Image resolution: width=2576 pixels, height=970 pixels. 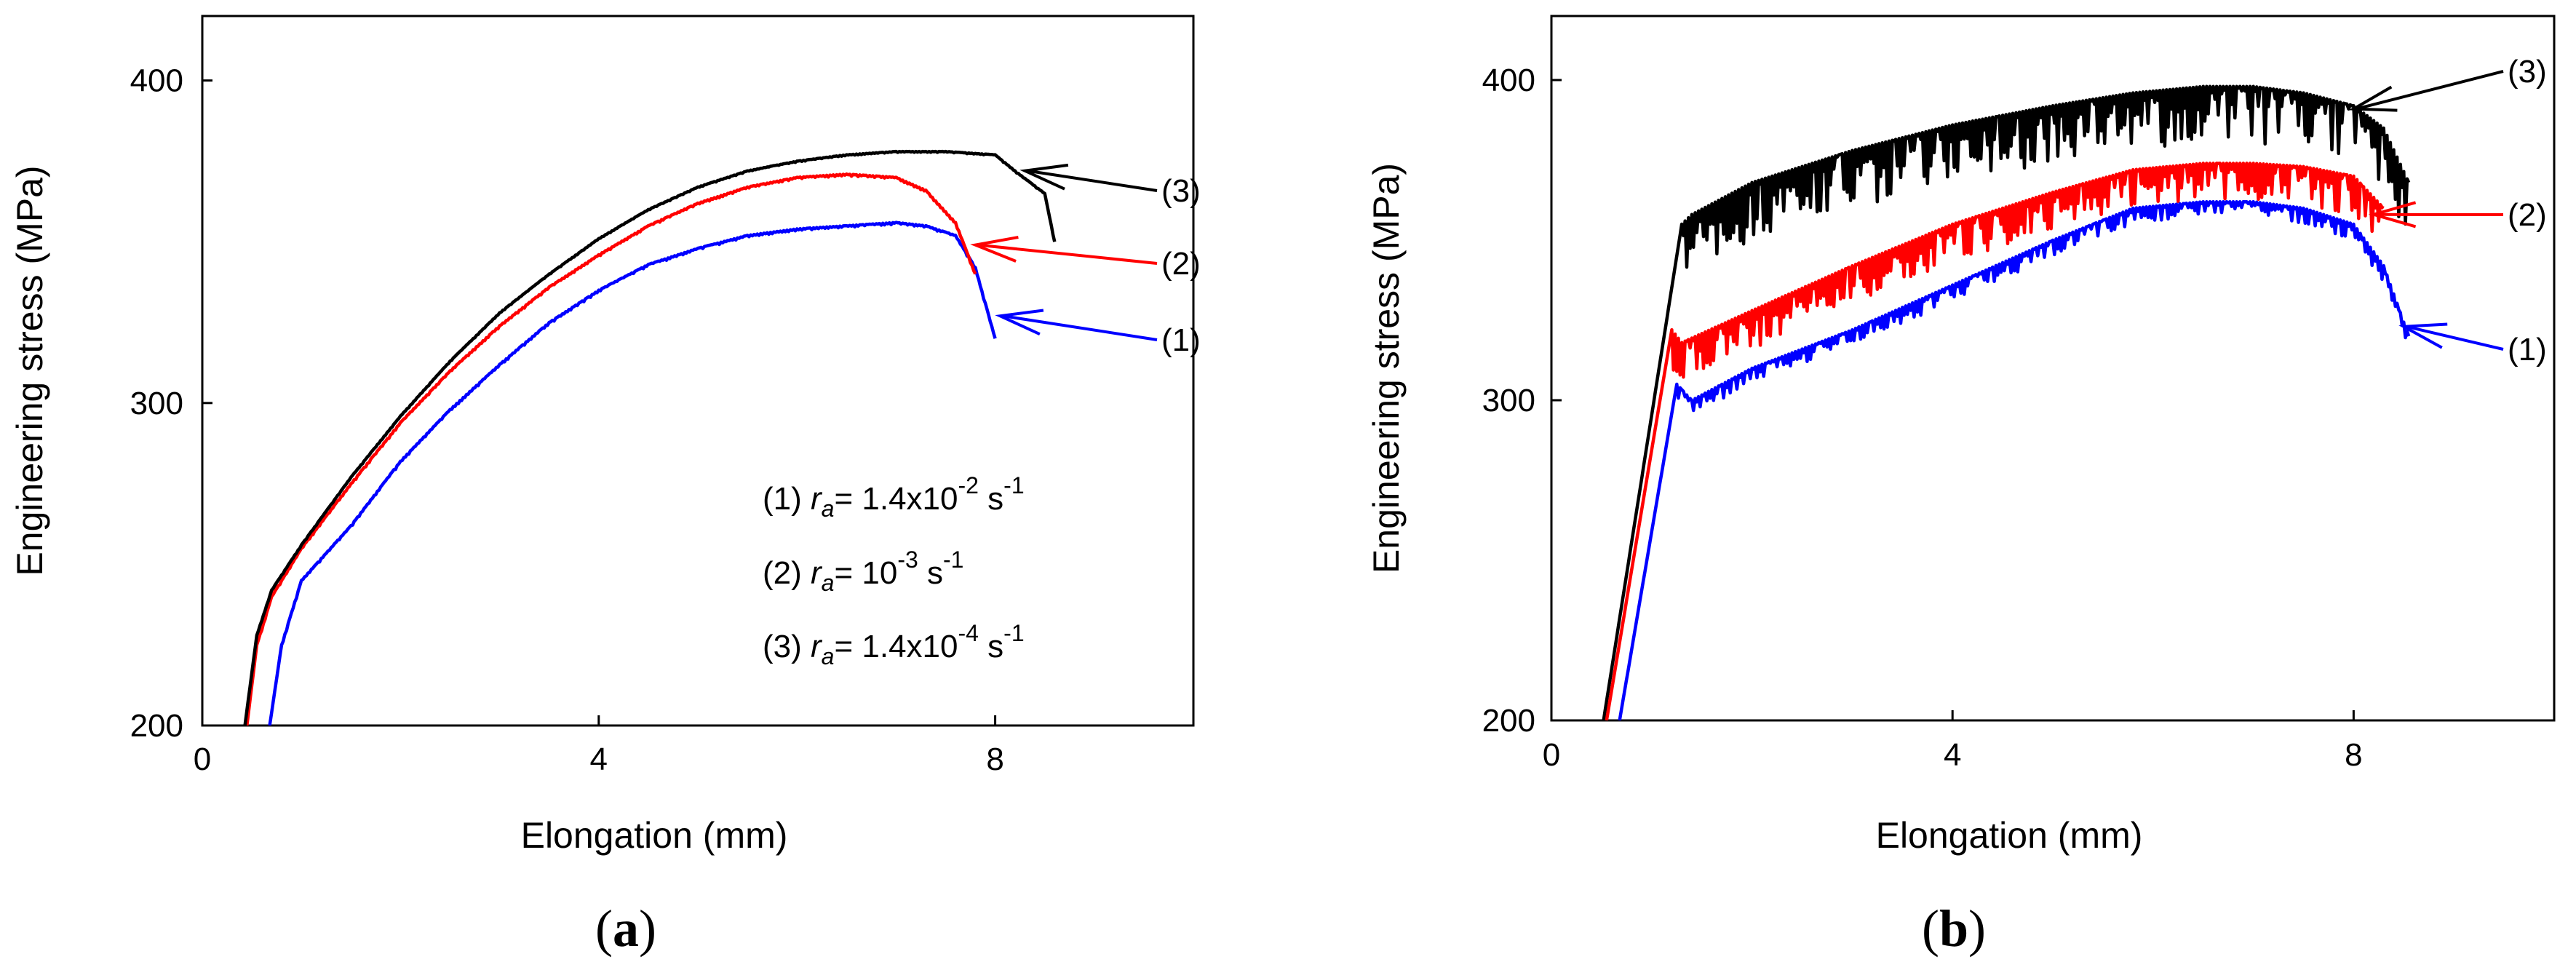 I want to click on legend-entry: (2) ra= 10-3 s-1, so click(x=863, y=571).